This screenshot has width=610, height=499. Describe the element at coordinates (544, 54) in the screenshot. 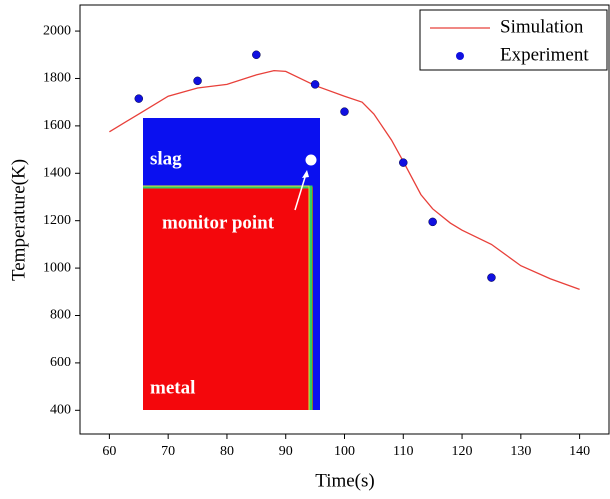

I see `legend-label: Experiment` at that location.